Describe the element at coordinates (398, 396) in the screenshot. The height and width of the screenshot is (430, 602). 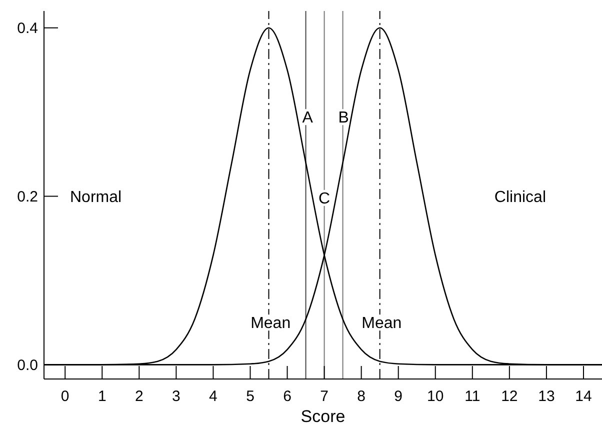
I see `x-tick-label: 9` at that location.